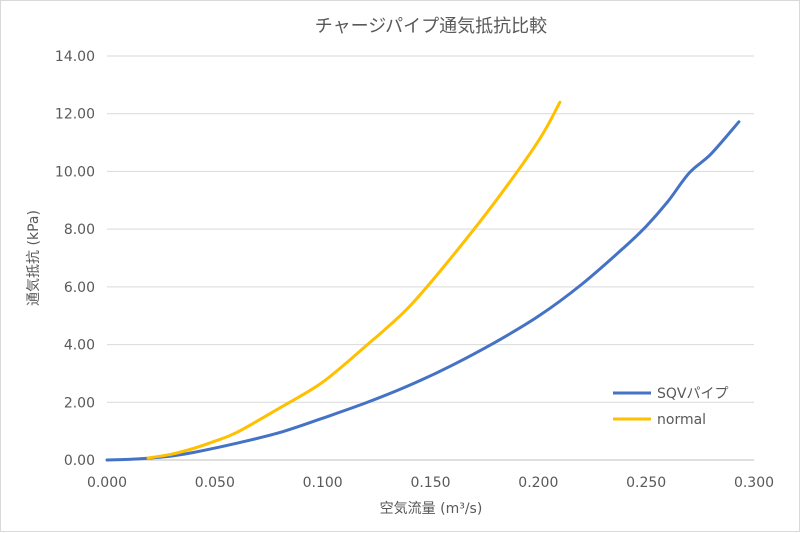 The height and width of the screenshot is (533, 800). I want to click on y-axis-title: 通気抵抗 (kPa), so click(34, 258).